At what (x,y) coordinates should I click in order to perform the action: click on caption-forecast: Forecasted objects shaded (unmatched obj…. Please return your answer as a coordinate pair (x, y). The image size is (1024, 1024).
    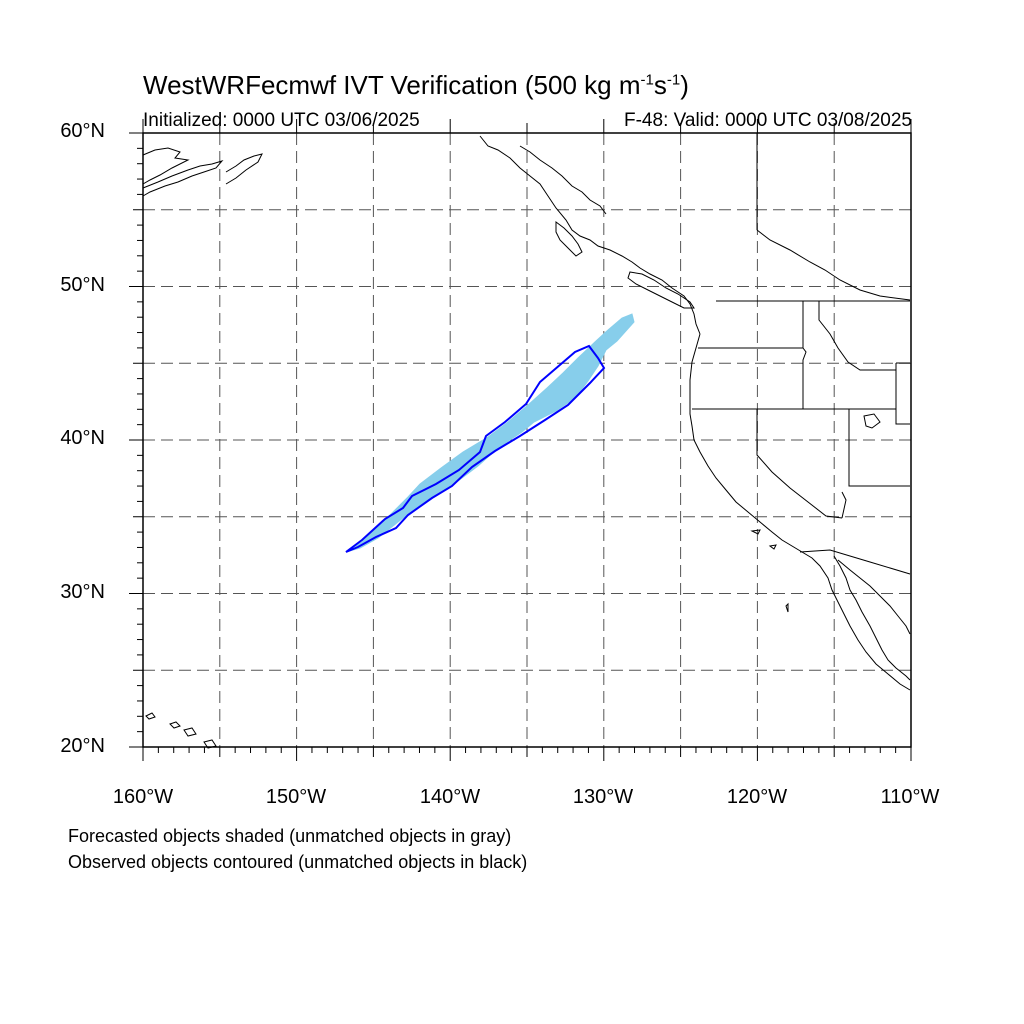
    Looking at the image, I should click on (290, 836).